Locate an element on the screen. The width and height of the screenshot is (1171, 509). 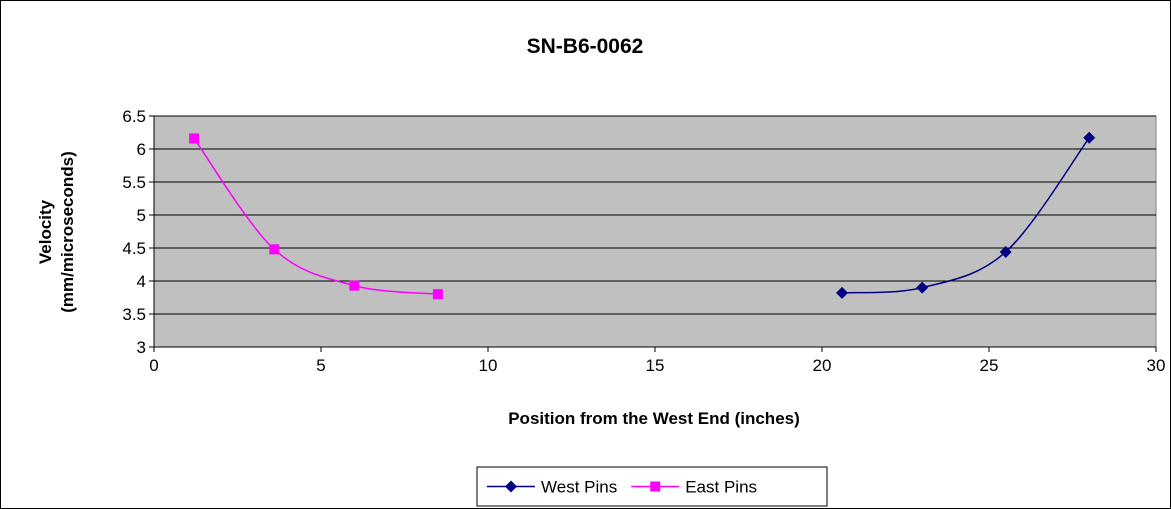
y-axis-title-group: Velocity (mm/microseconds) is located at coordinates (56, 232).